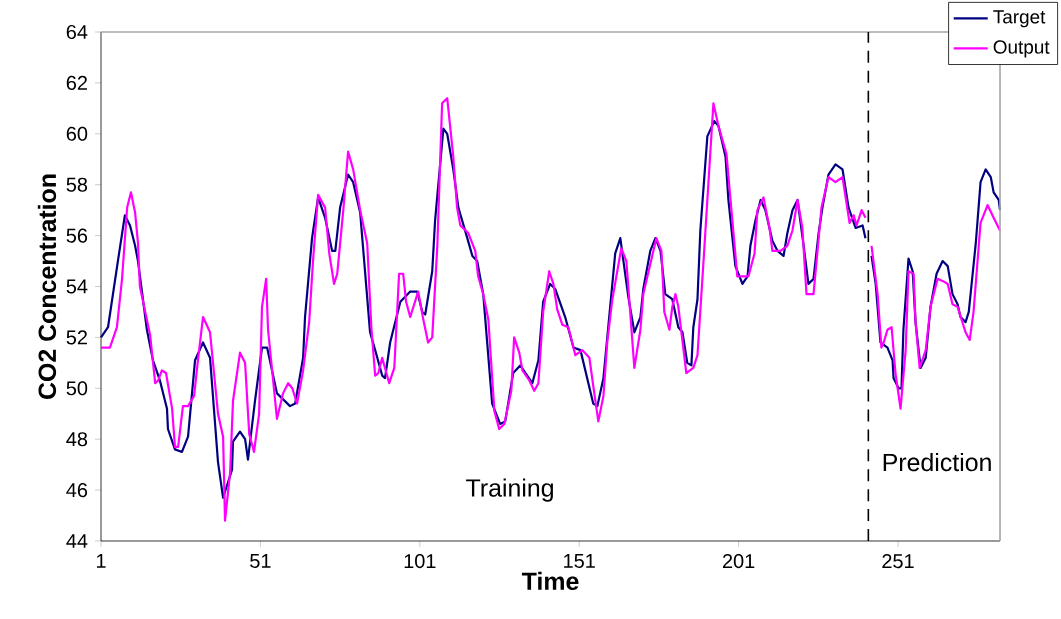  Describe the element at coordinates (77, 32) in the screenshot. I see `y-tick-label: 64` at that location.